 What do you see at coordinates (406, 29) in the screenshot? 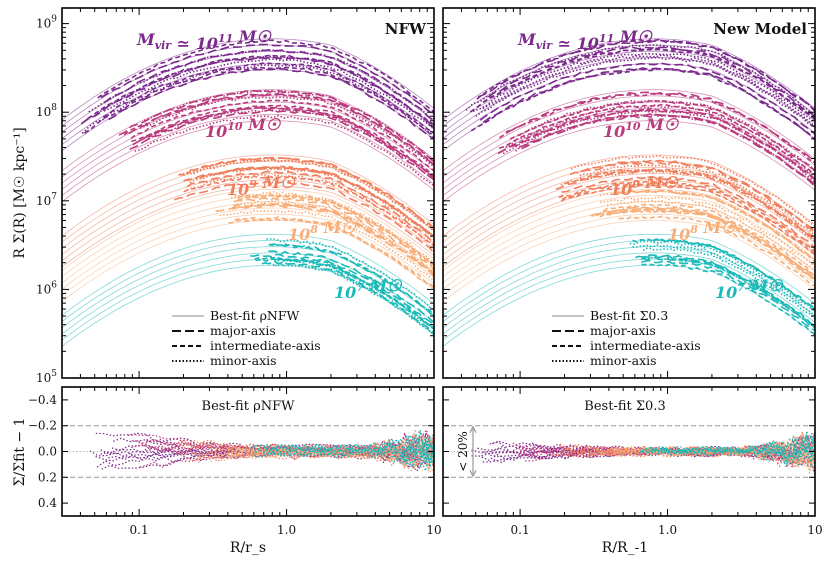
I see `panel-title: NFW` at bounding box center [406, 29].